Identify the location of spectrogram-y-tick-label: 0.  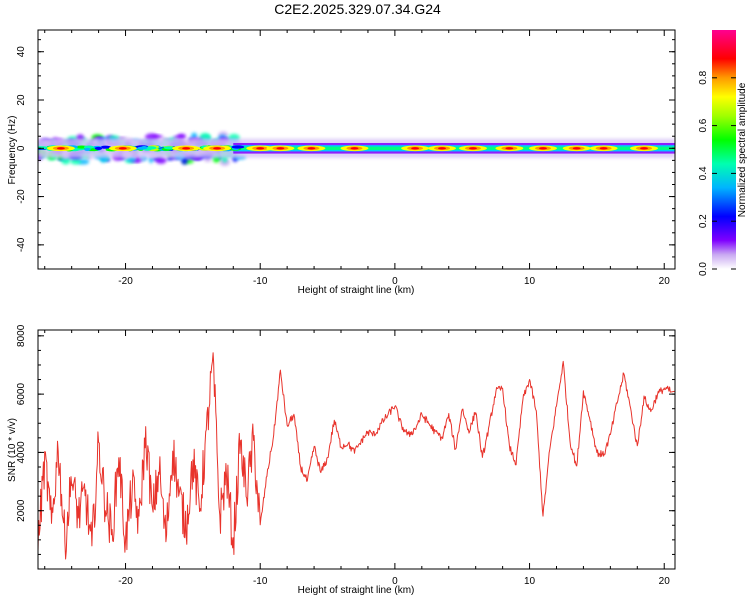
(21, 148).